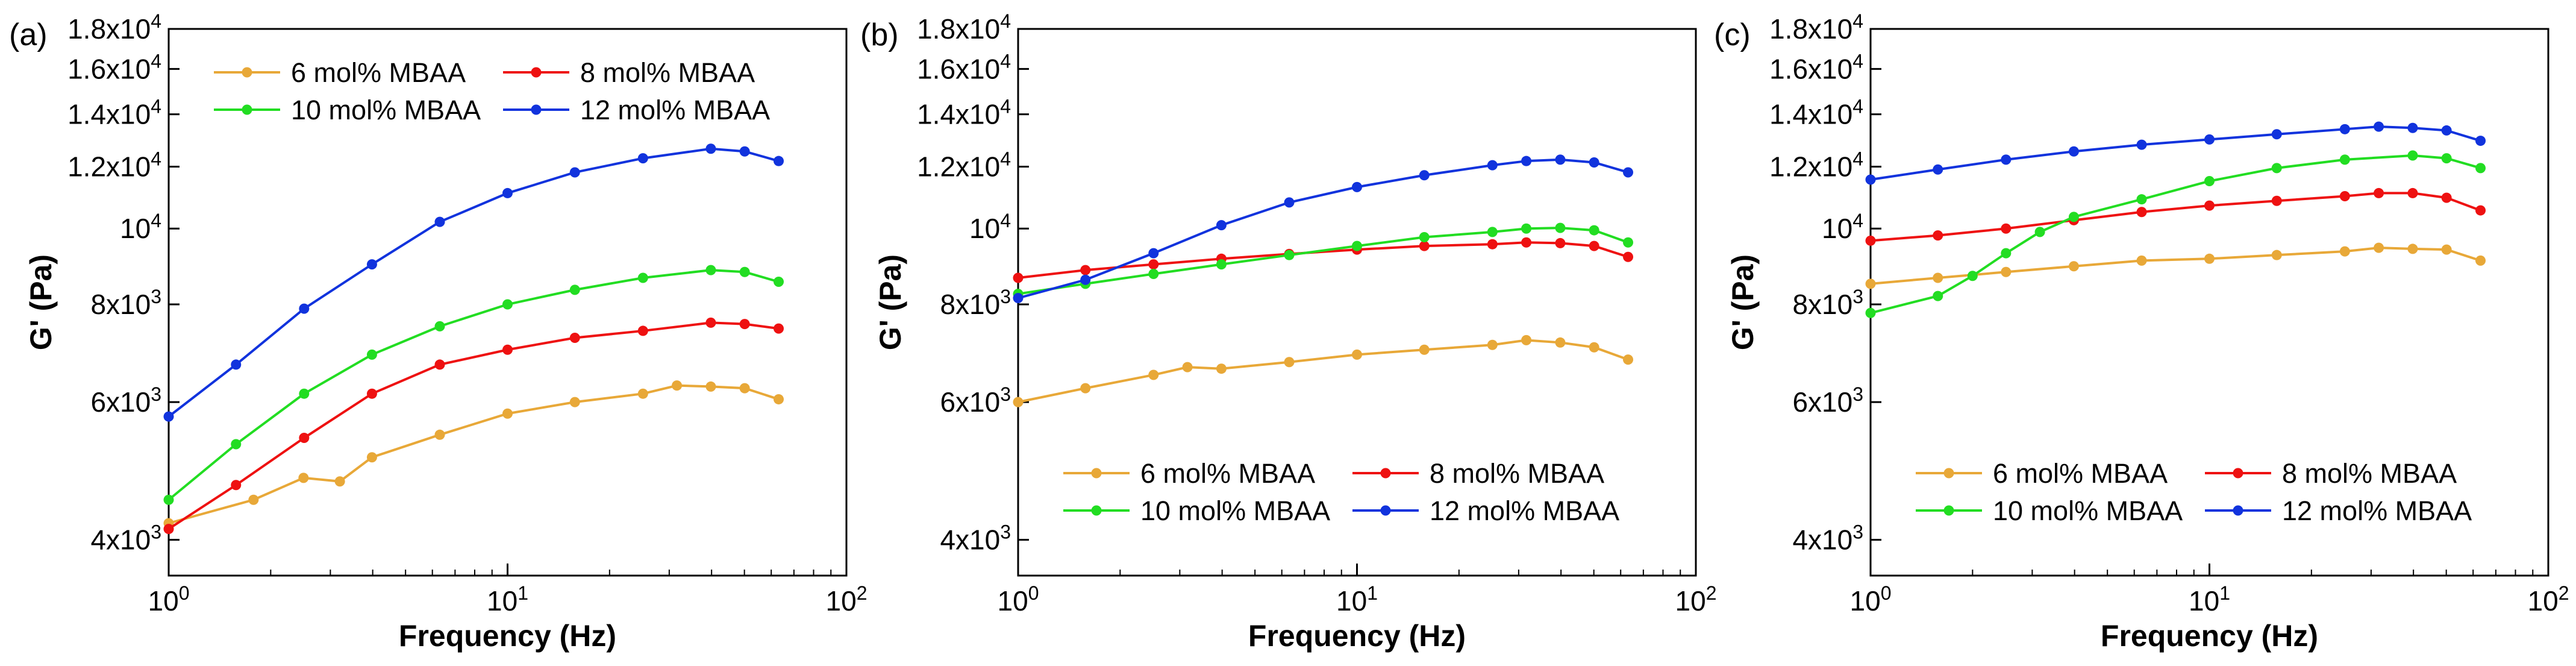 Image resolution: width=2576 pixels, height=666 pixels. What do you see at coordinates (2175, 265) in the screenshot?
I see `series-6-mol-mbaa` at bounding box center [2175, 265].